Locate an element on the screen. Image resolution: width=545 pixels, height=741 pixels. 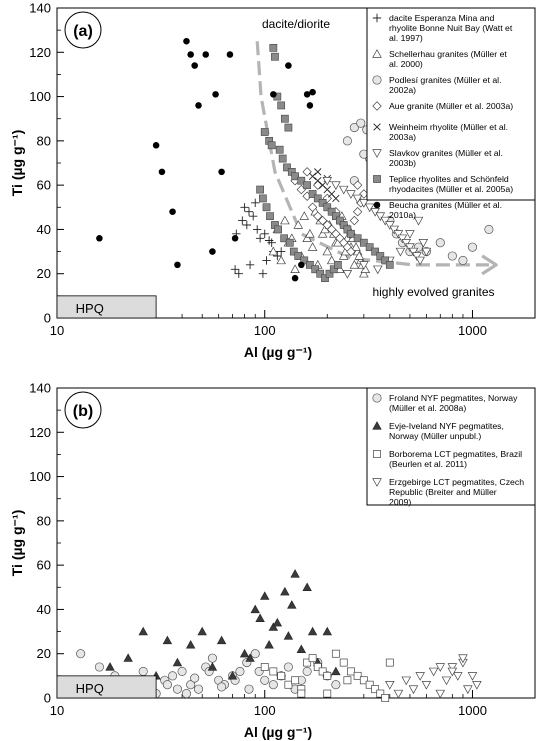
panel-b-label-circle is located at coordinates (83, 410).